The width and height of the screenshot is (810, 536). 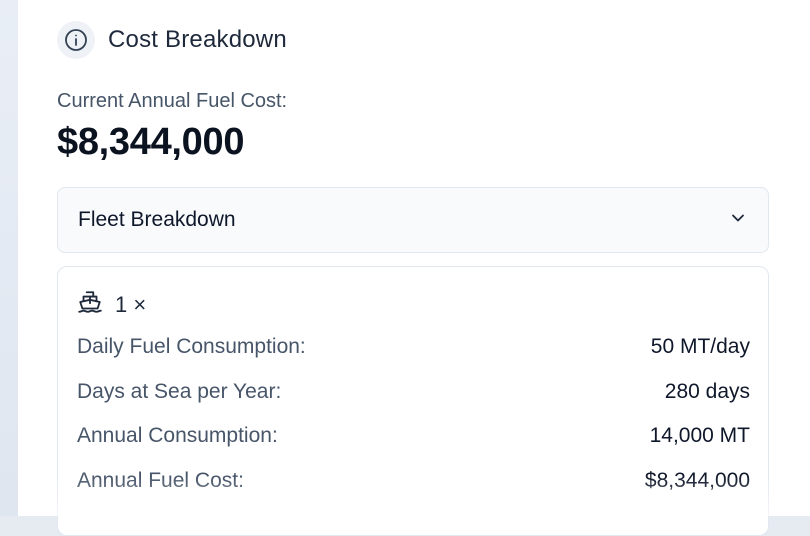 What do you see at coordinates (197, 39) in the screenshot?
I see `panel-title: Cost Breakdown` at bounding box center [197, 39].